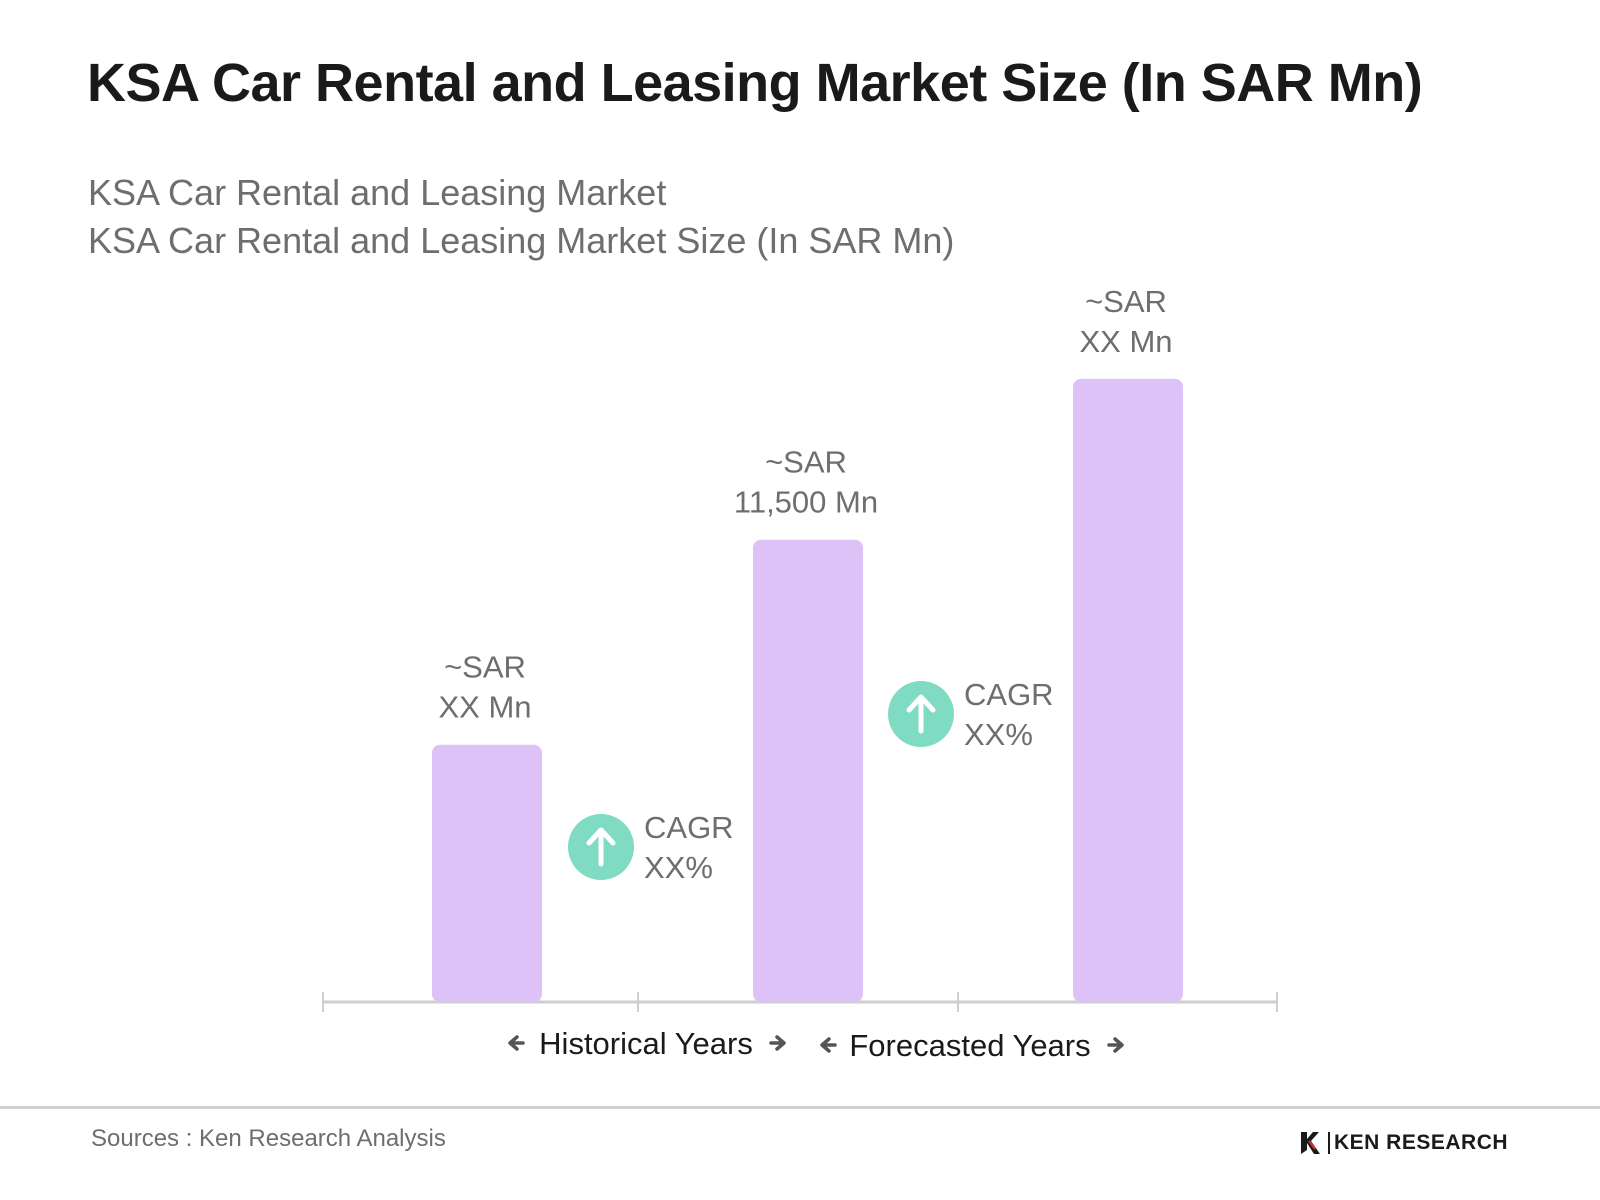  What do you see at coordinates (1421, 1142) in the screenshot?
I see `logo-text: KEN RESEARCH` at bounding box center [1421, 1142].